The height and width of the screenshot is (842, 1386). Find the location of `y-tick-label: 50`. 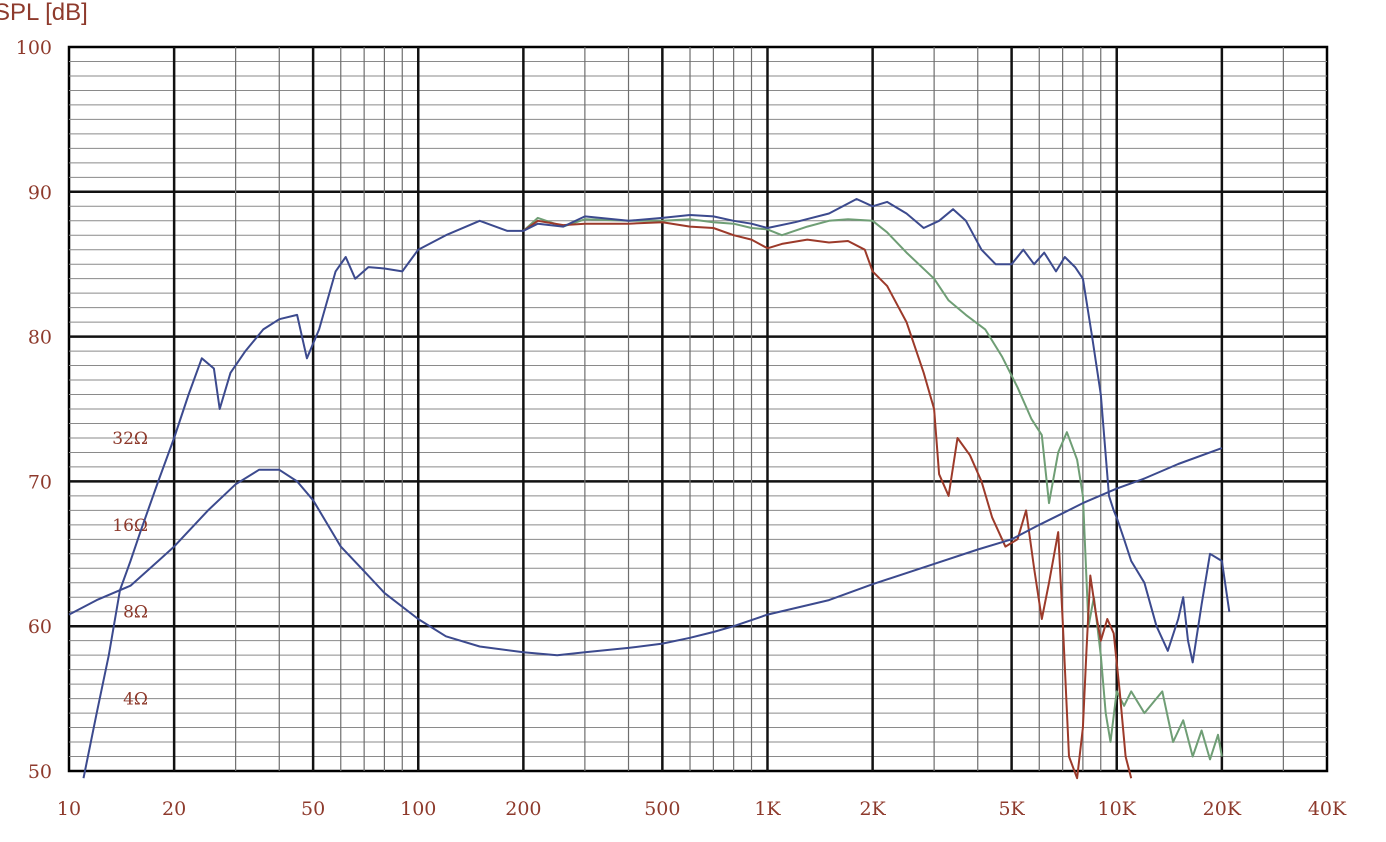

y-tick-label: 50 is located at coordinates (40, 772).